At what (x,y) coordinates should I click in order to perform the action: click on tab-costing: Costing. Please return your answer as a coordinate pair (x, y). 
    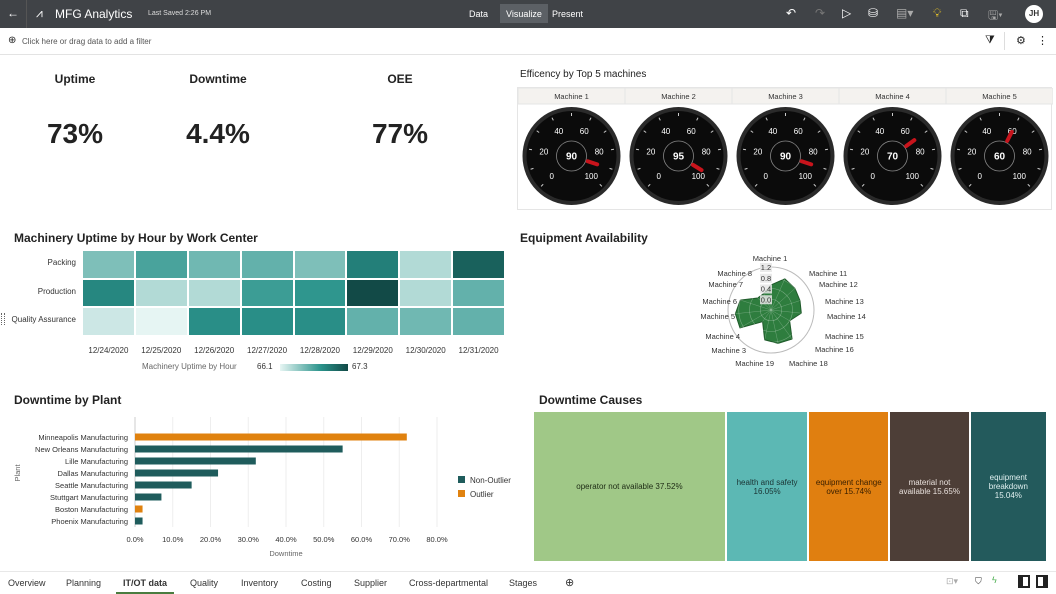
    Looking at the image, I should click on (316, 583).